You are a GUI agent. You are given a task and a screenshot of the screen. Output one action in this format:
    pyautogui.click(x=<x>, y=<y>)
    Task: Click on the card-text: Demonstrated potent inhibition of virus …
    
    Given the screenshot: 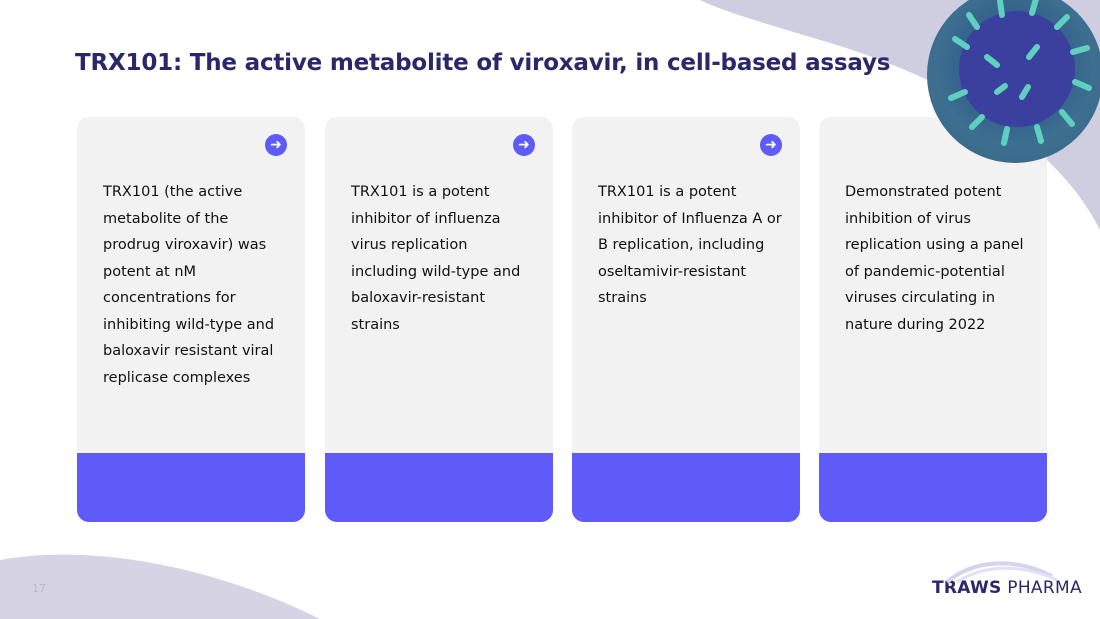 What is the action you would take?
    pyautogui.click(x=934, y=258)
    